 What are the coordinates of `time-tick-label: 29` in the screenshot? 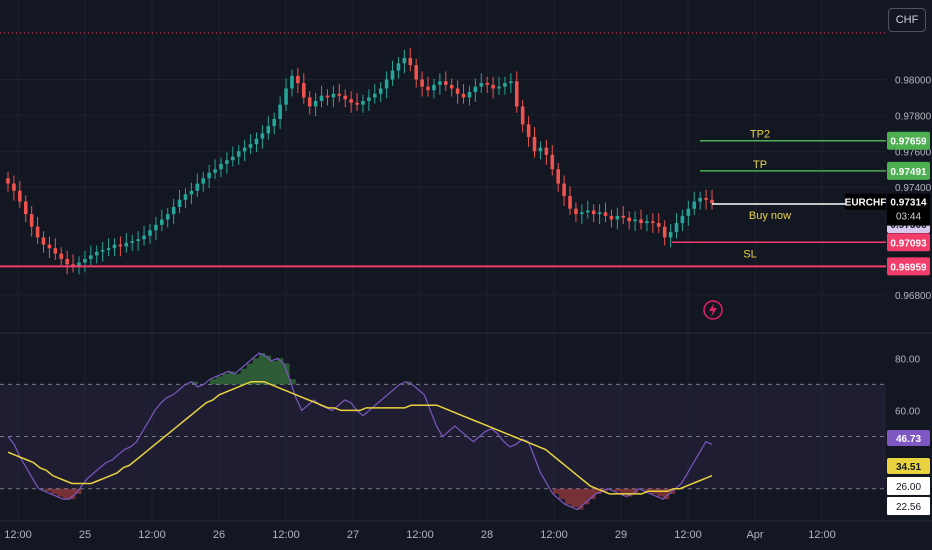 It's located at (621, 535).